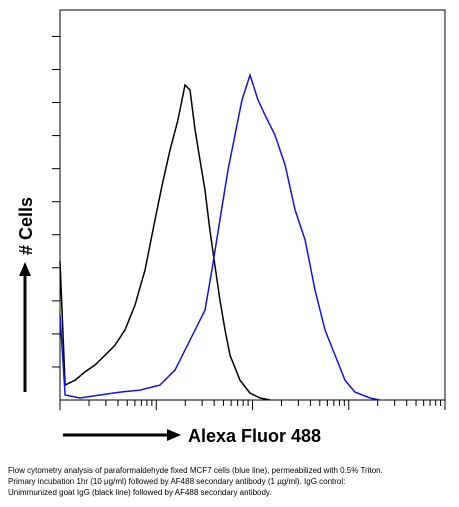  What do you see at coordinates (25, 269) in the screenshot?
I see `y-arrow-head` at bounding box center [25, 269].